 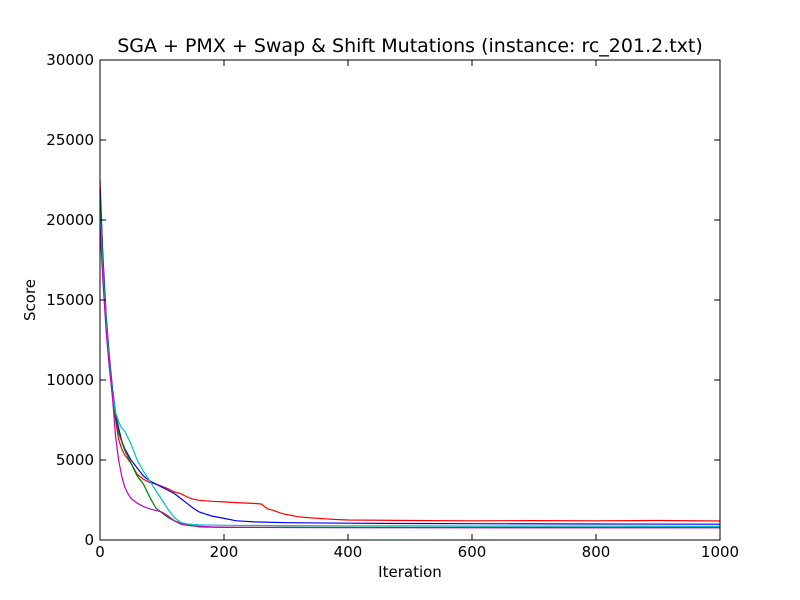 I want to click on x-axis-label: Iteration, so click(x=410, y=572).